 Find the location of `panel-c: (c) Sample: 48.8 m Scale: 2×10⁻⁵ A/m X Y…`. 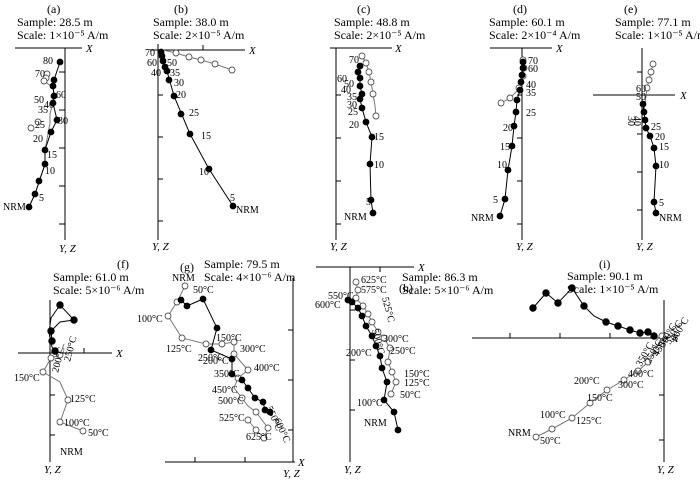

panel-c: (c) Sample: 48.8 m Scale: 2×10⁻⁵ A/m X Y… is located at coordinates (378, 127).